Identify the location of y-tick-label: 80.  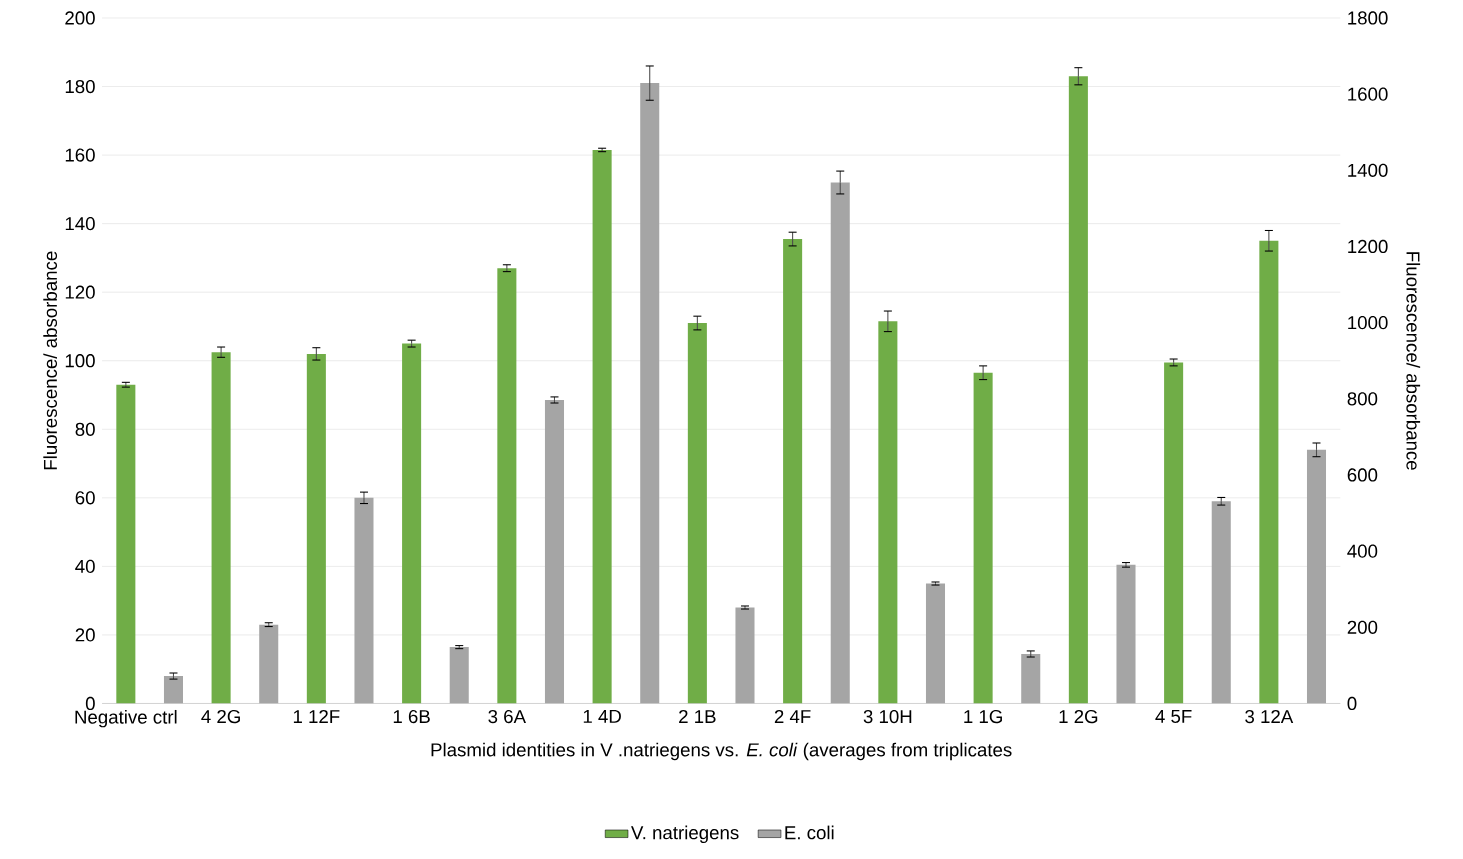
(85, 429).